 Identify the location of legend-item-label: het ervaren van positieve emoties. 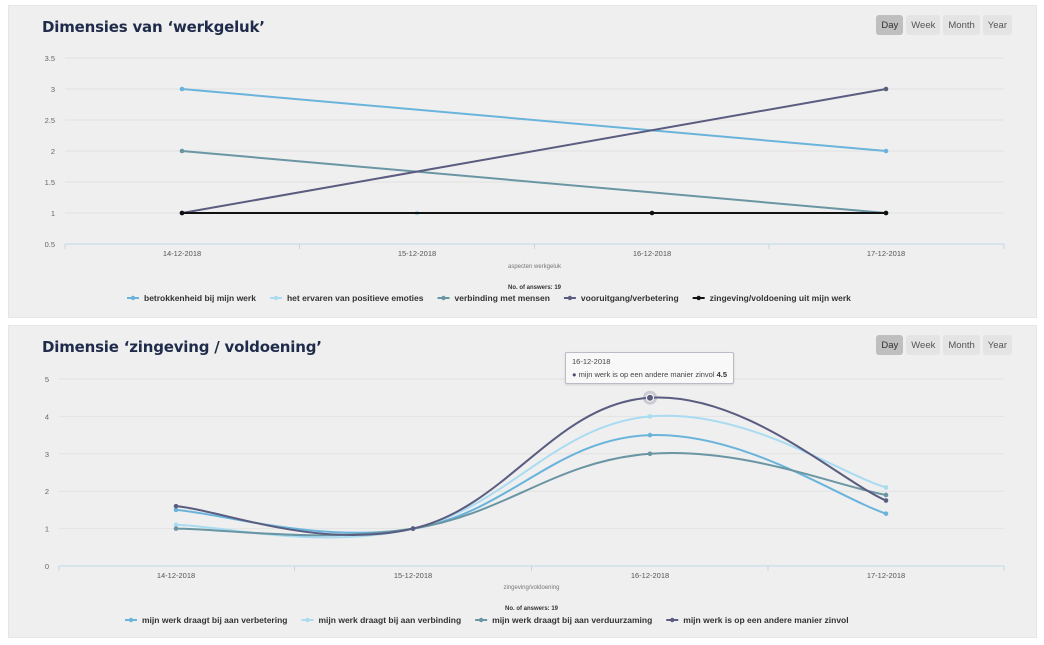
(355, 298).